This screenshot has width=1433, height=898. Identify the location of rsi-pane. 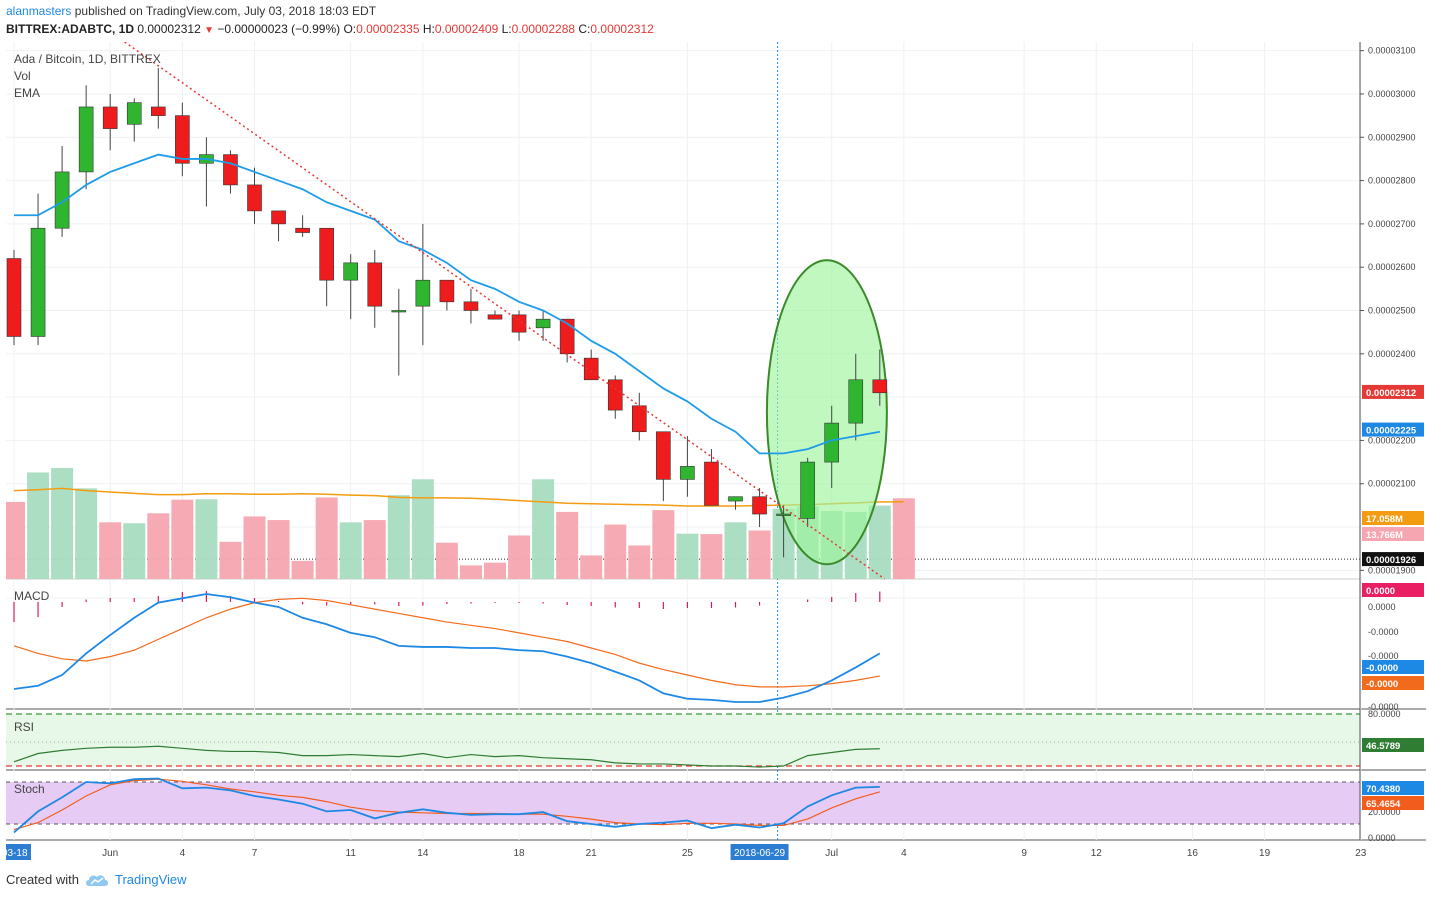
(446, 756).